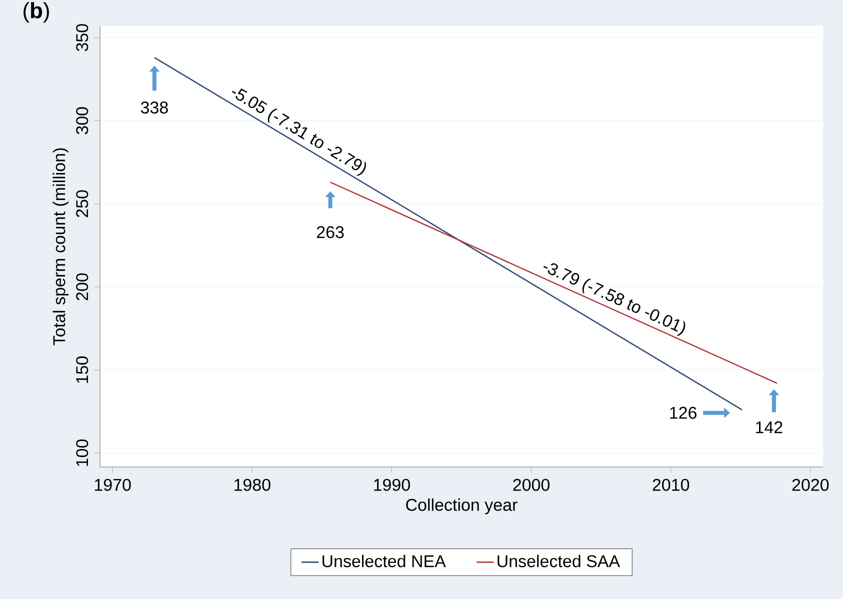  Describe the element at coordinates (154, 108) in the screenshot. I see `annotation: 338` at that location.